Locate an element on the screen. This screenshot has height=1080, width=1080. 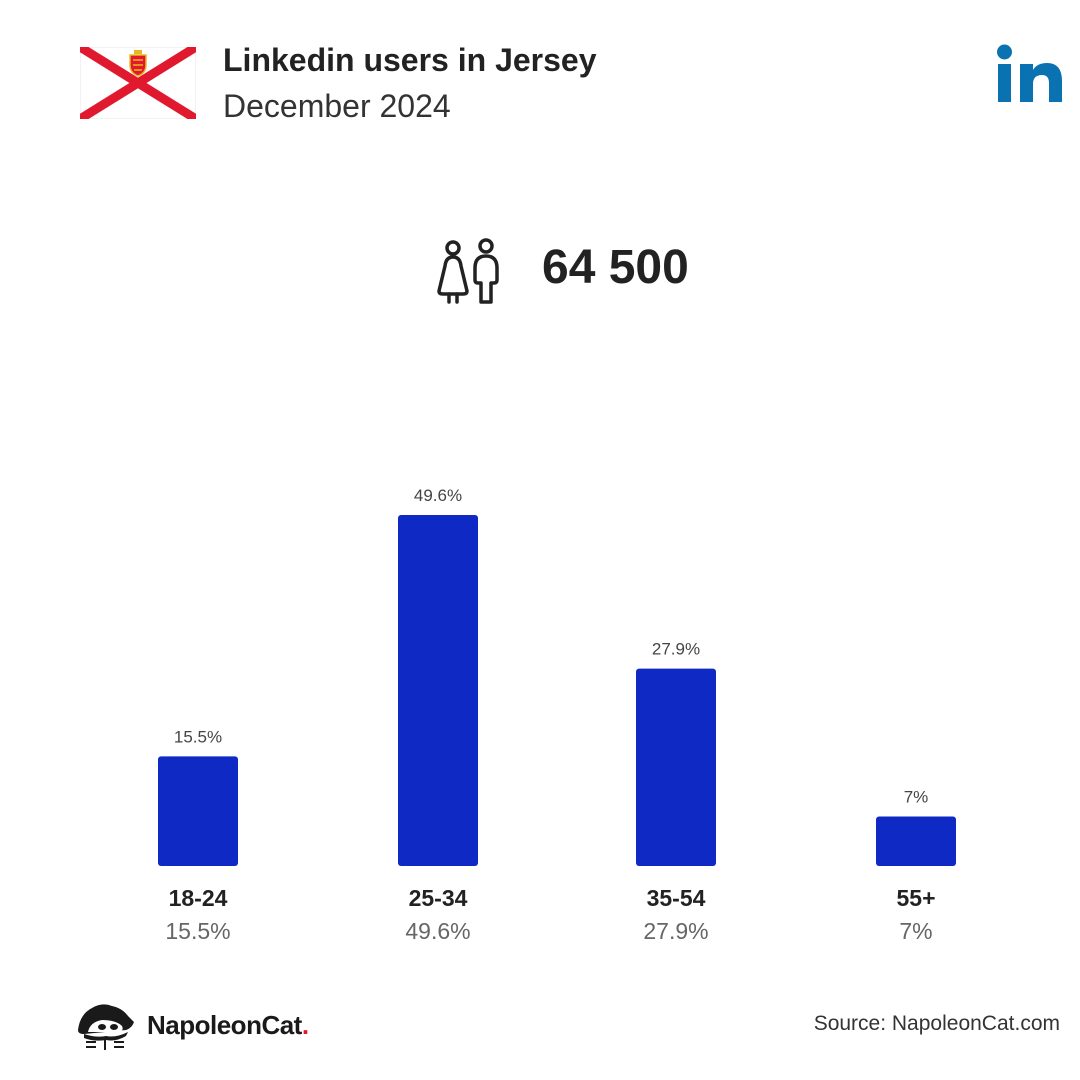
jersey-flag-icon is located at coordinates (138, 83).